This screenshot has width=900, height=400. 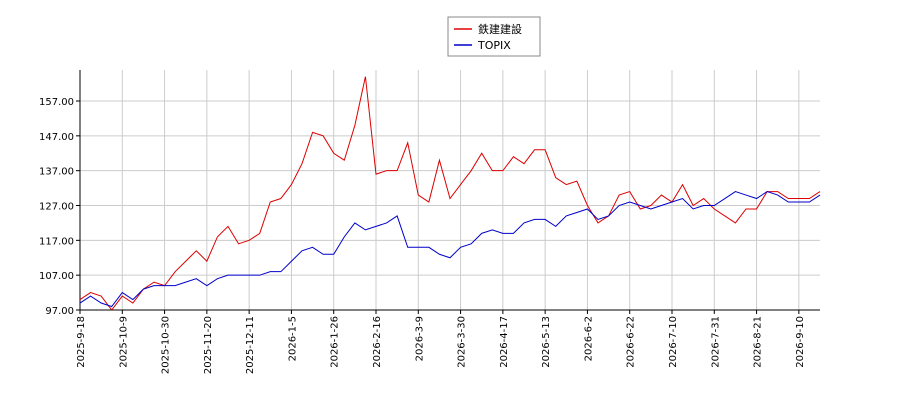 I want to click on y-tick-label: 107.00, so click(x=56, y=276).